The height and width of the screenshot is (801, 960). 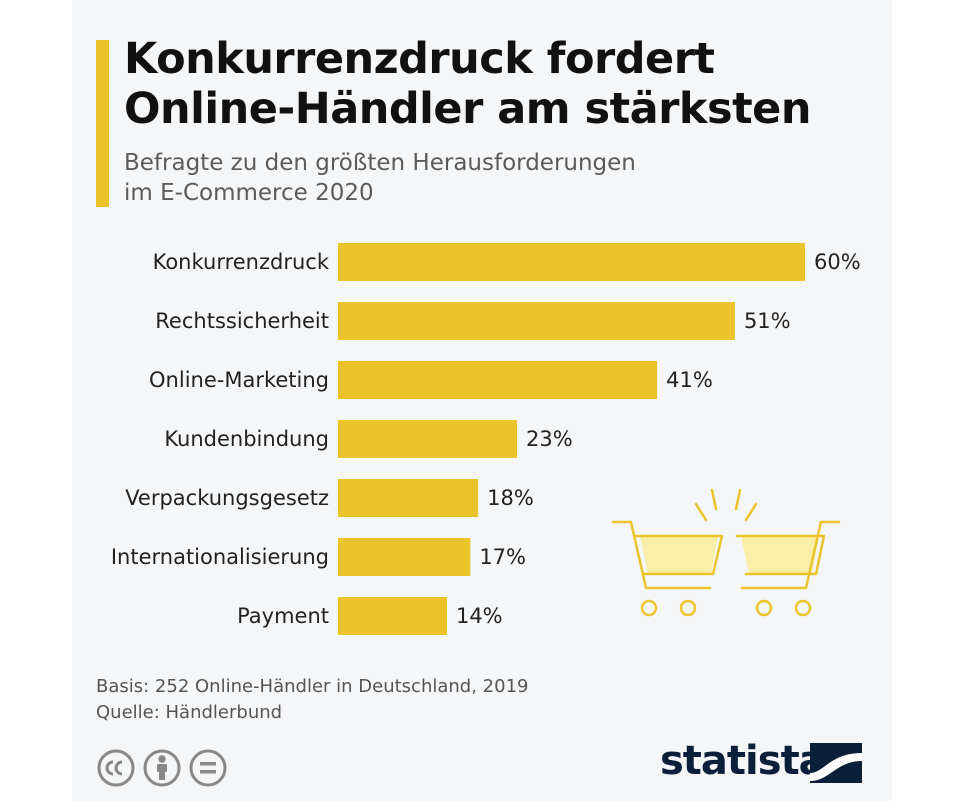 I want to click on clash-spark-icon, so click(x=726, y=505).